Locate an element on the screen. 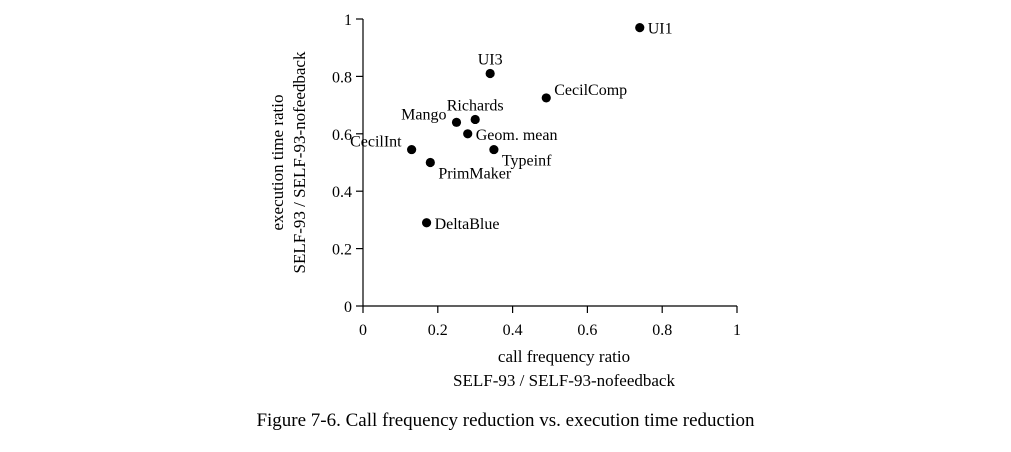  point-label-ui1: UI1 is located at coordinates (660, 29).